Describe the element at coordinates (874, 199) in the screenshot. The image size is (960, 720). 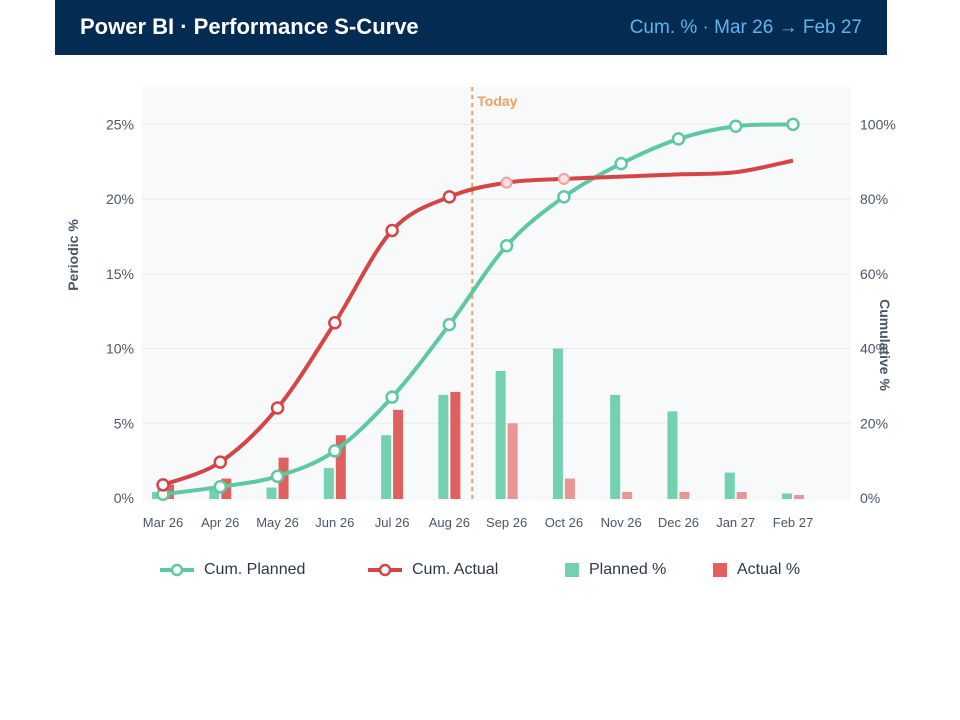
I see `y2-tick-label: 80%` at that location.